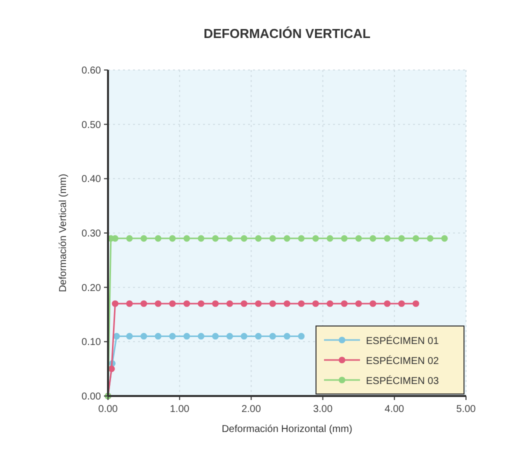 The height and width of the screenshot is (450, 510). What do you see at coordinates (92, 180) in the screenshot?
I see `y-tick-label: 0.40` at bounding box center [92, 180].